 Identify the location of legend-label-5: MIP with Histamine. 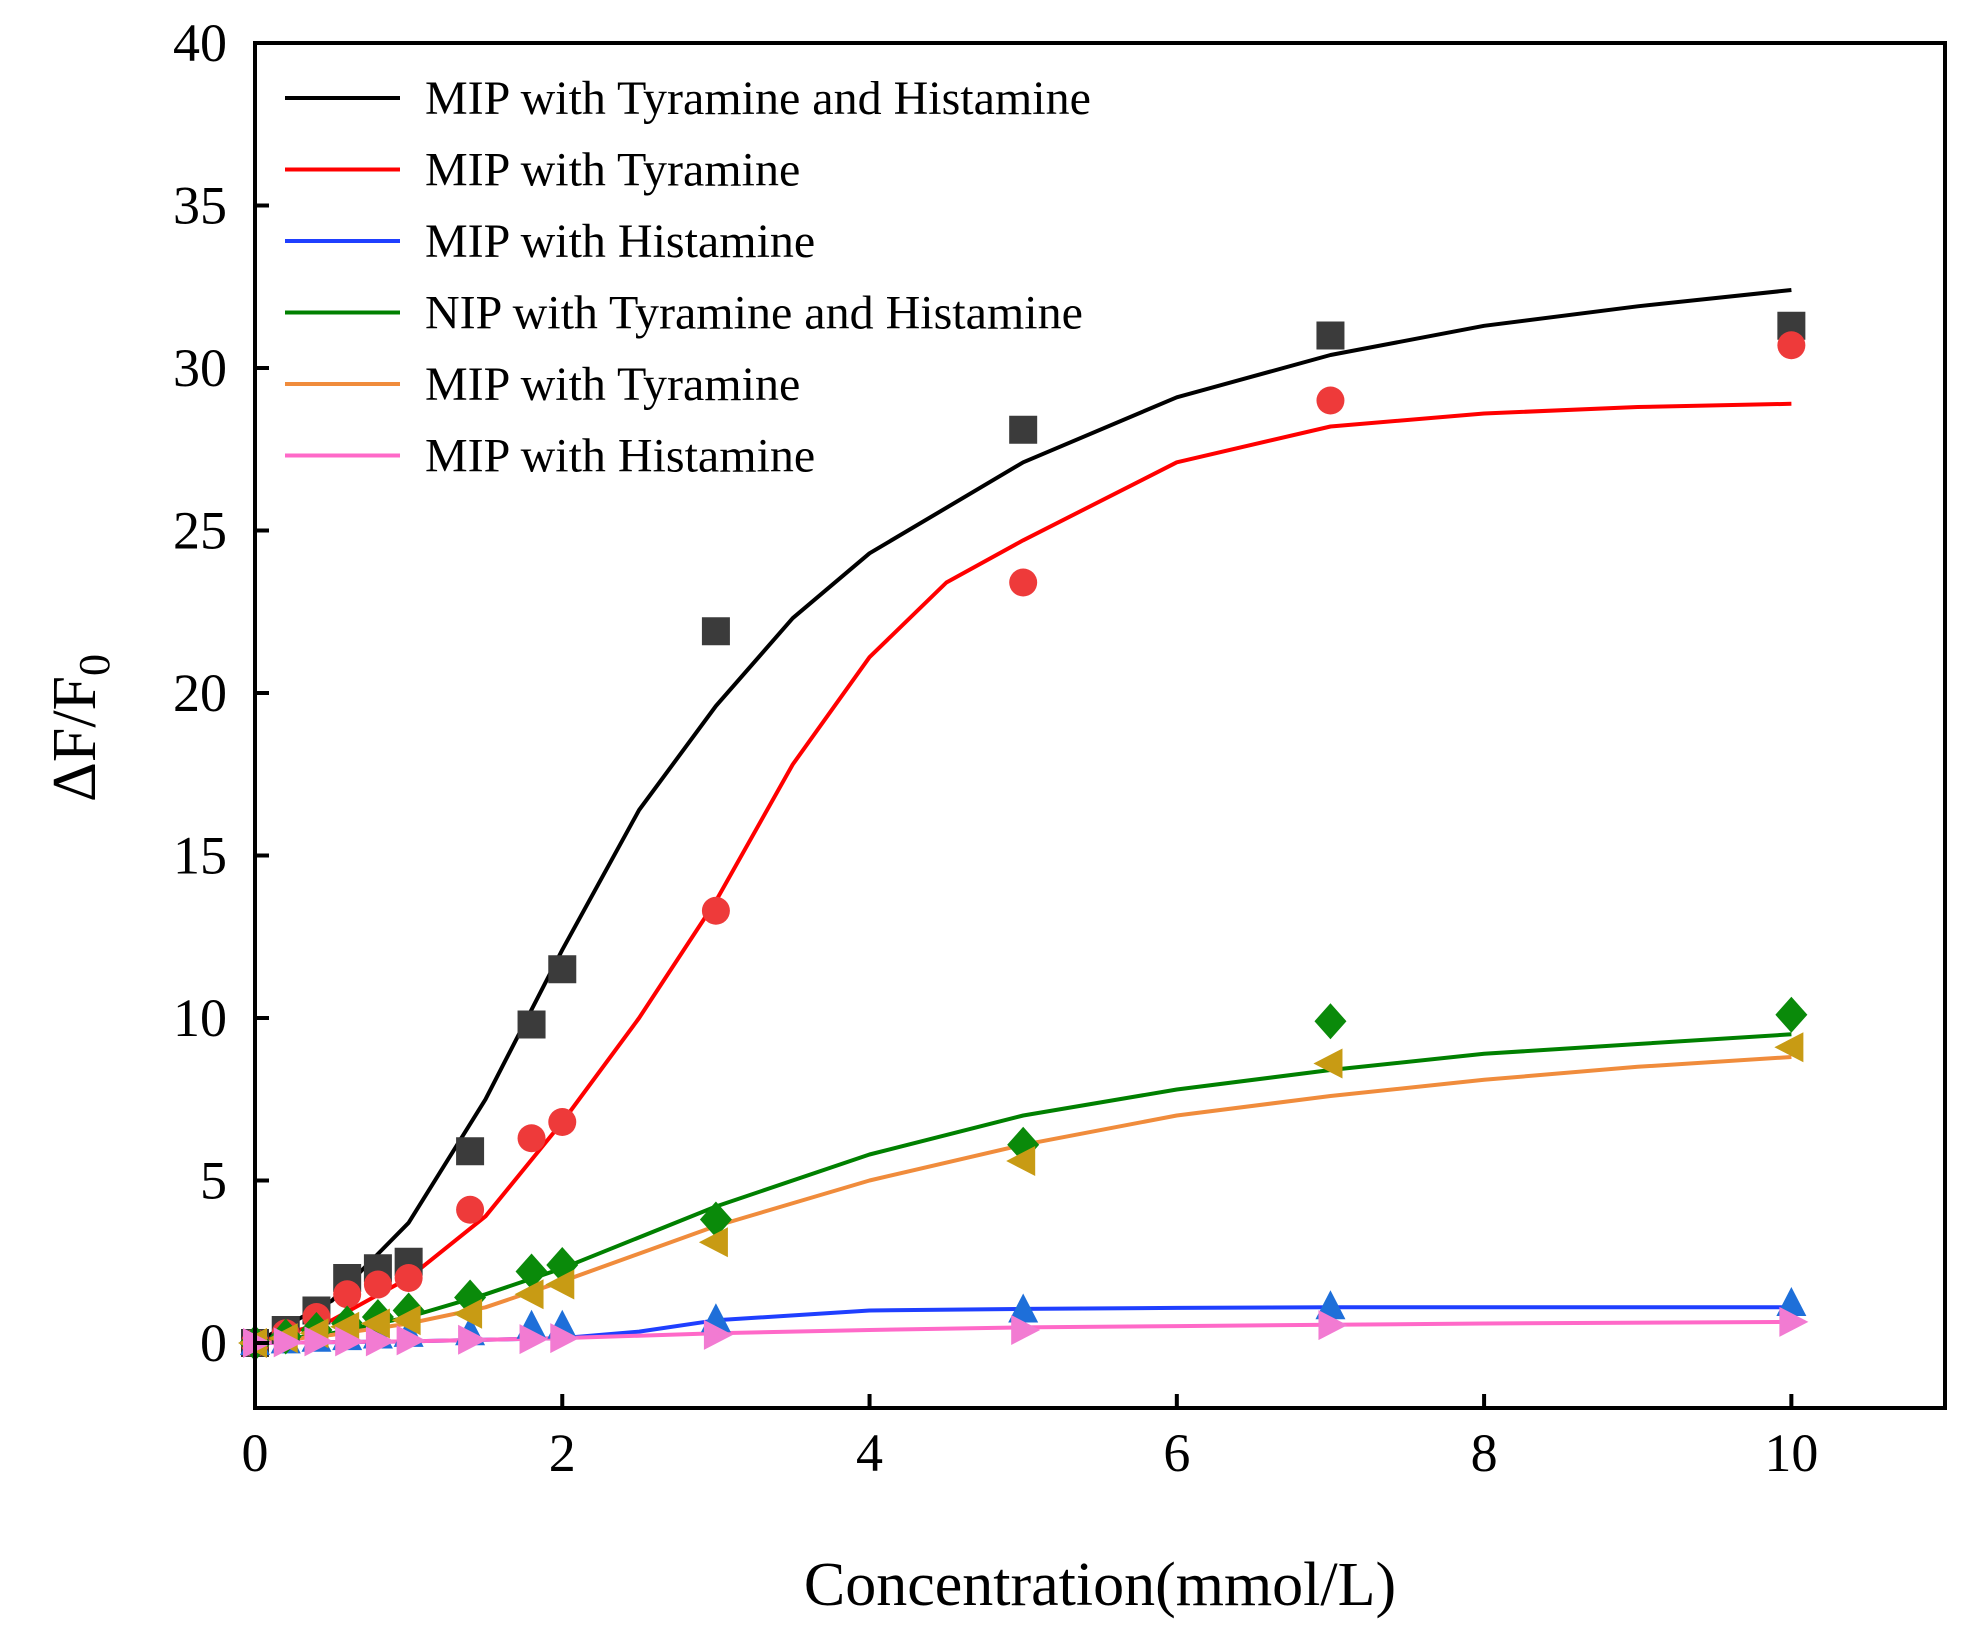
(620, 456).